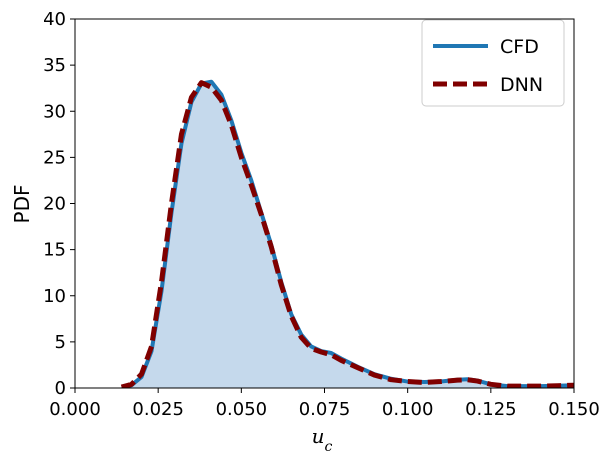  What do you see at coordinates (491, 409) in the screenshot?
I see `x-tick-label: 0.125` at bounding box center [491, 409].